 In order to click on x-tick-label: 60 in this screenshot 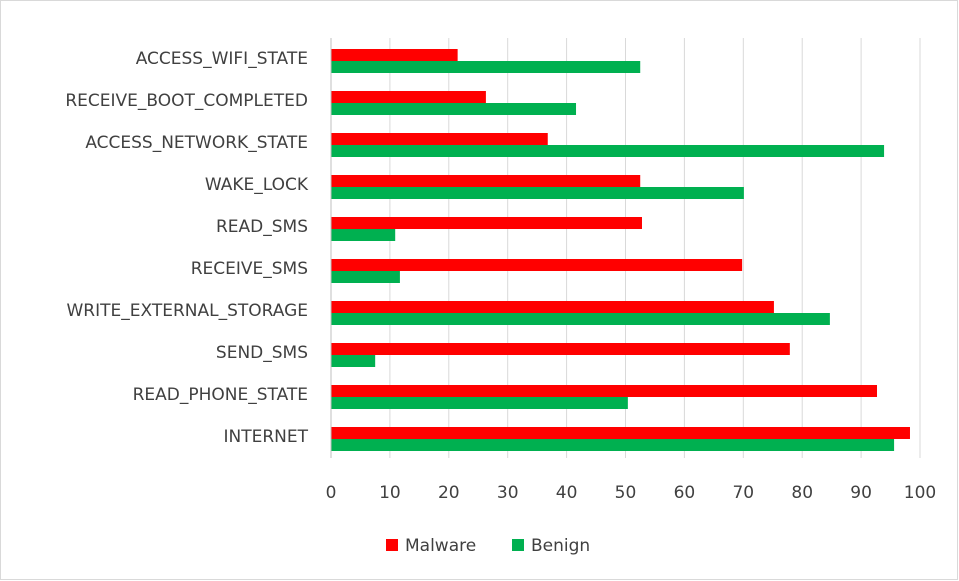, I will do `click(685, 493)`.